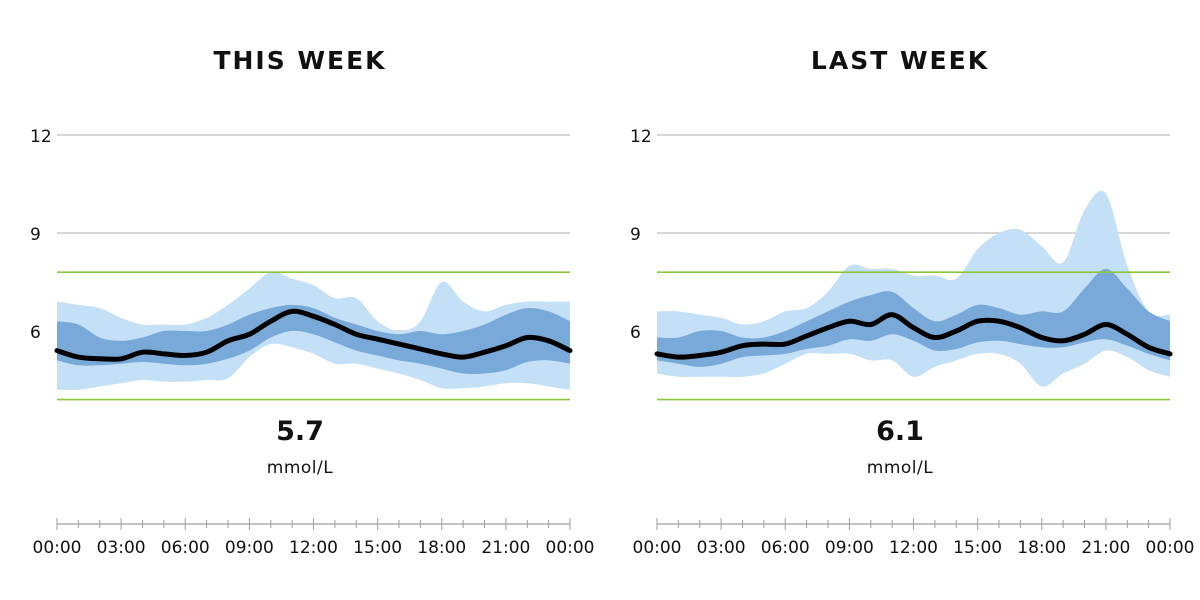  Describe the element at coordinates (900, 60) in the screenshot. I see `chart-title: LAST WEEK` at that location.